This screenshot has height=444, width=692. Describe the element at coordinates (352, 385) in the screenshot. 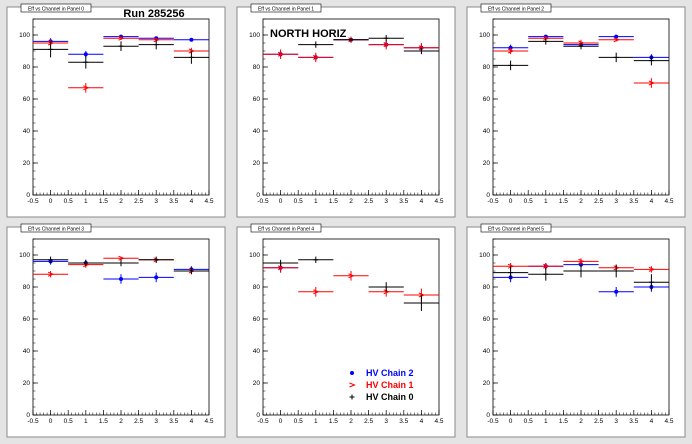

I see `legend-marker-arrow` at that location.